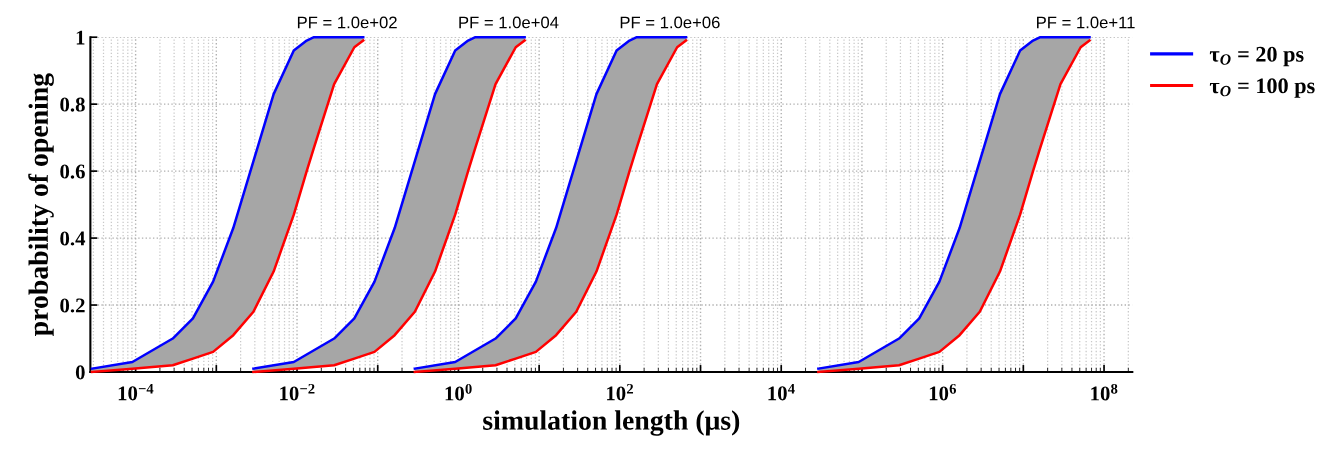 The height and width of the screenshot is (465, 1329). Describe the element at coordinates (781, 392) in the screenshot. I see `x-tick-label: 10$^{4}$` at that location.